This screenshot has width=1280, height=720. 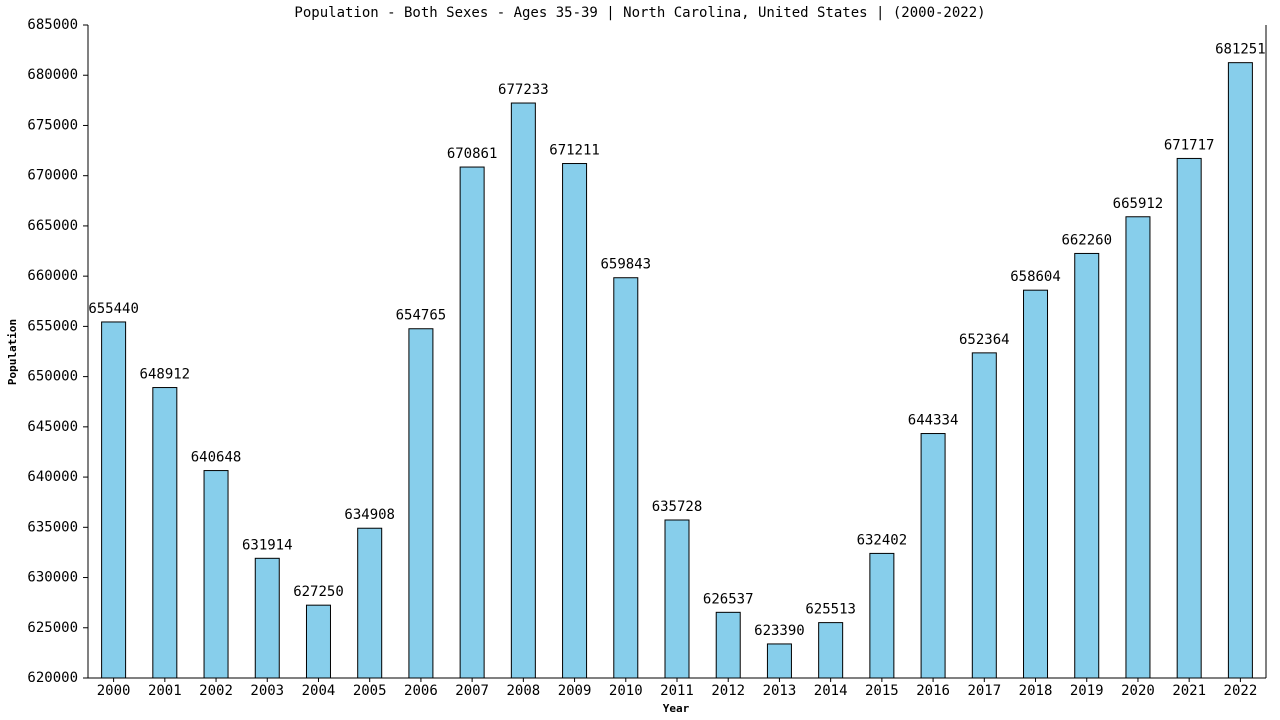 I want to click on value-label: 644334, so click(x=933, y=421).